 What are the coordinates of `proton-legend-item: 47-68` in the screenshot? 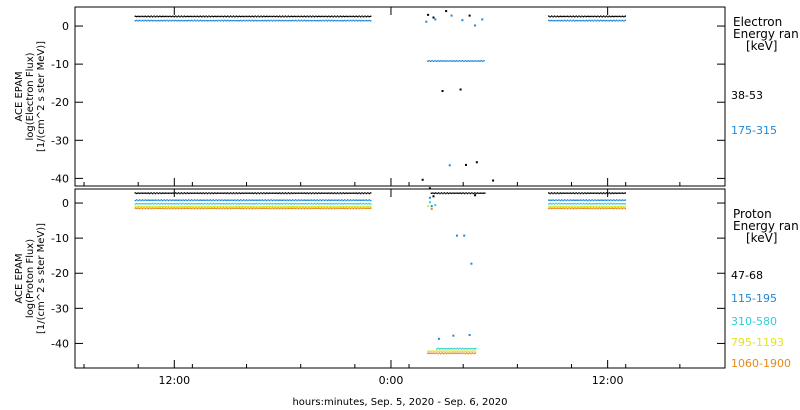 It's located at (747, 275).